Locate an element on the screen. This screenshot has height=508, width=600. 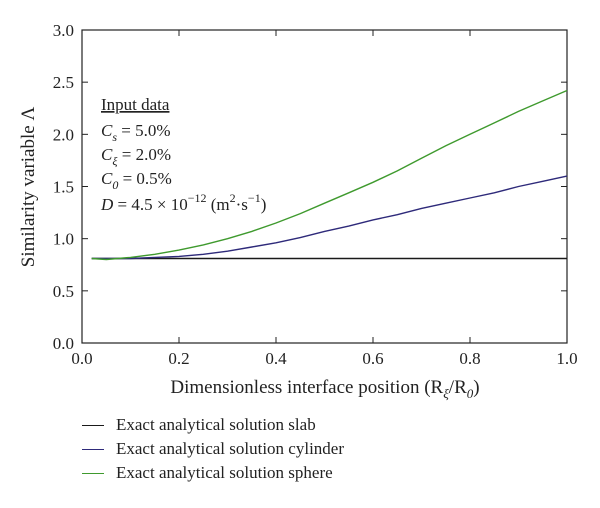
x-tick-label-5: 1.0 is located at coordinates (566, 358).